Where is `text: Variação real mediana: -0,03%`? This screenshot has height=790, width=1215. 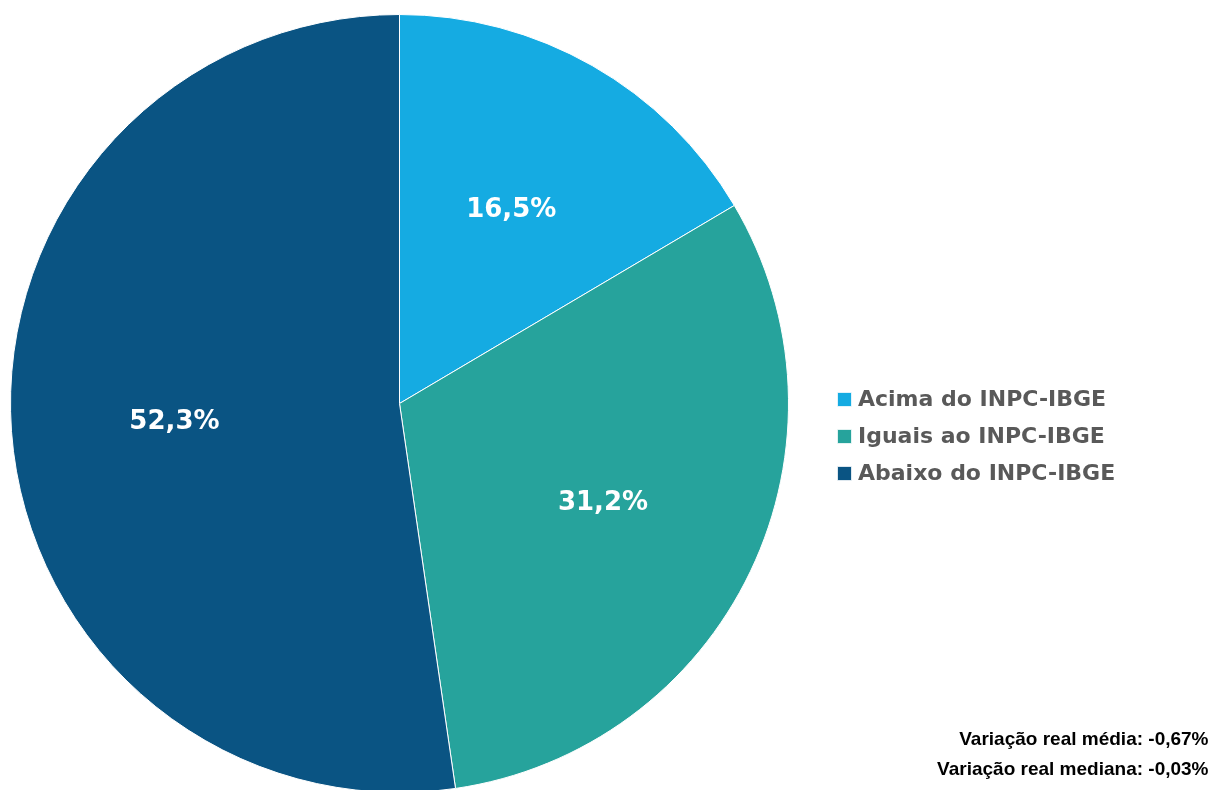
text: Variação real mediana: -0,03% is located at coordinates (1073, 768).